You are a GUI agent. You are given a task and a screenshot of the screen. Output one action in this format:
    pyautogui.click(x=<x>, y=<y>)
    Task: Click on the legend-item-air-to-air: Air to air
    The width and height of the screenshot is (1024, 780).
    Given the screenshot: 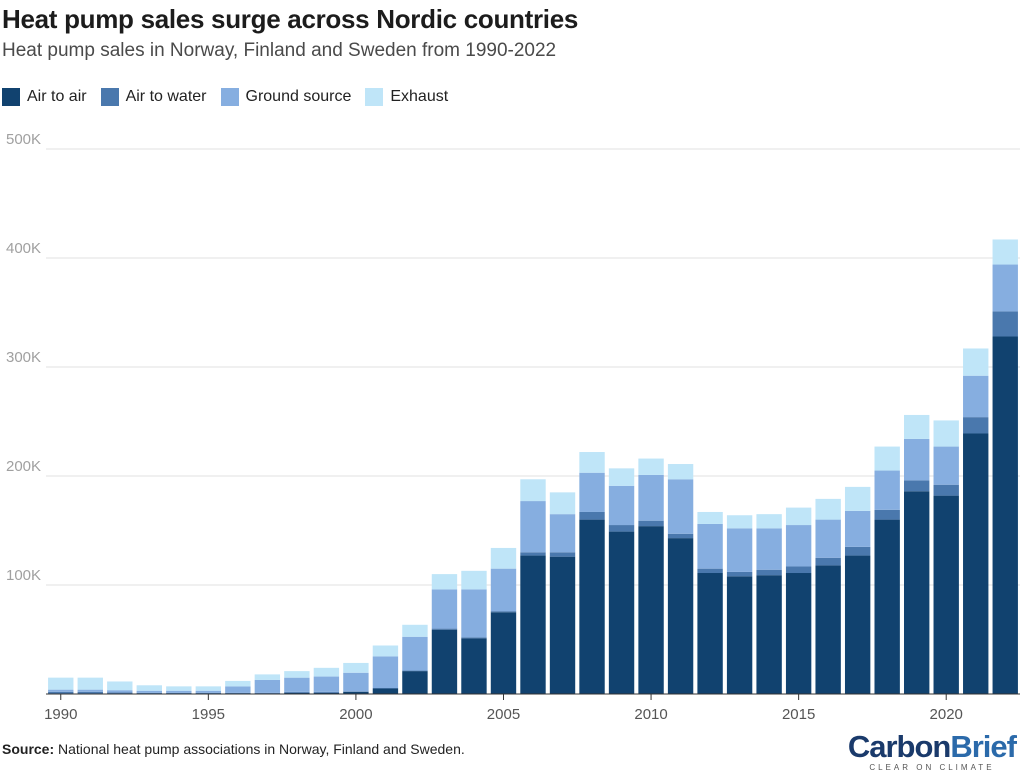 What is the action you would take?
    pyautogui.click(x=44, y=97)
    